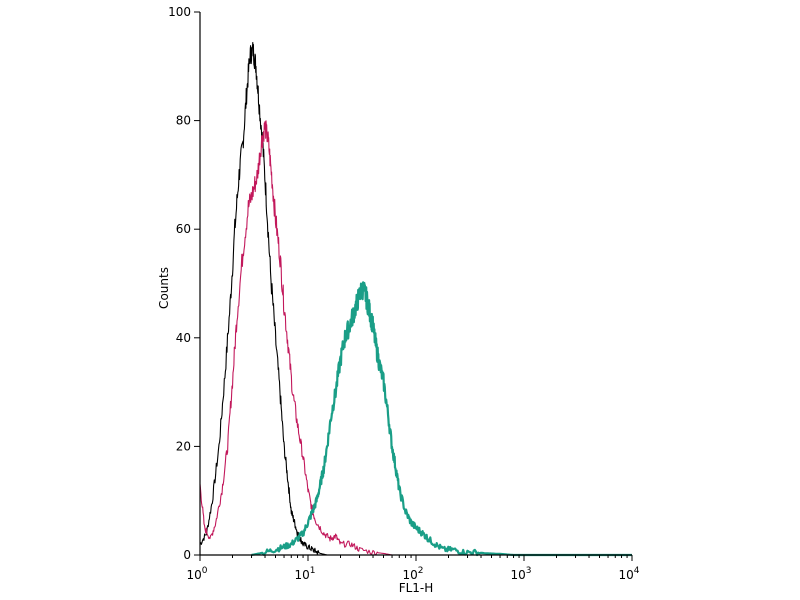  What do you see at coordinates (183, 446) in the screenshot?
I see `y-tick-label: 20` at bounding box center [183, 446].